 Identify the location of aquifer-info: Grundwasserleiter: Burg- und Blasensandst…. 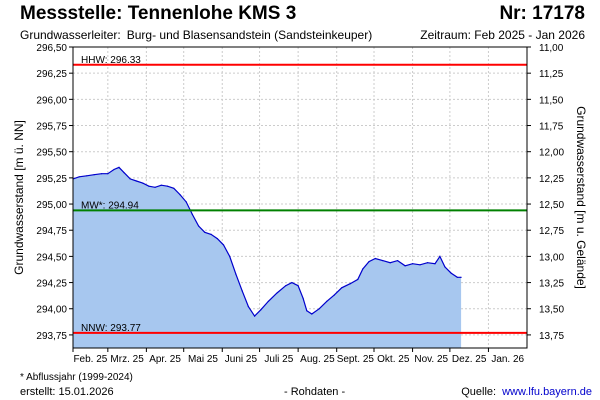
(196, 35).